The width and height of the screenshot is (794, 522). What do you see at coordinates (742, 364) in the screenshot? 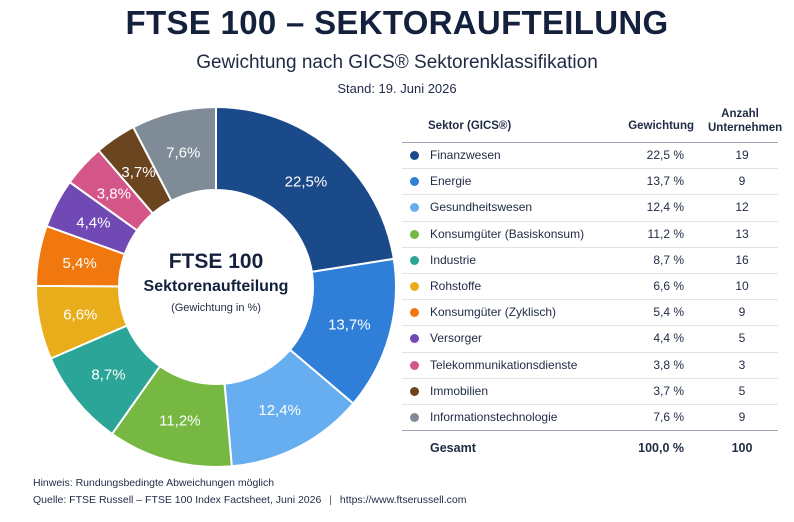
I see `sector-count: 3` at bounding box center [742, 364].